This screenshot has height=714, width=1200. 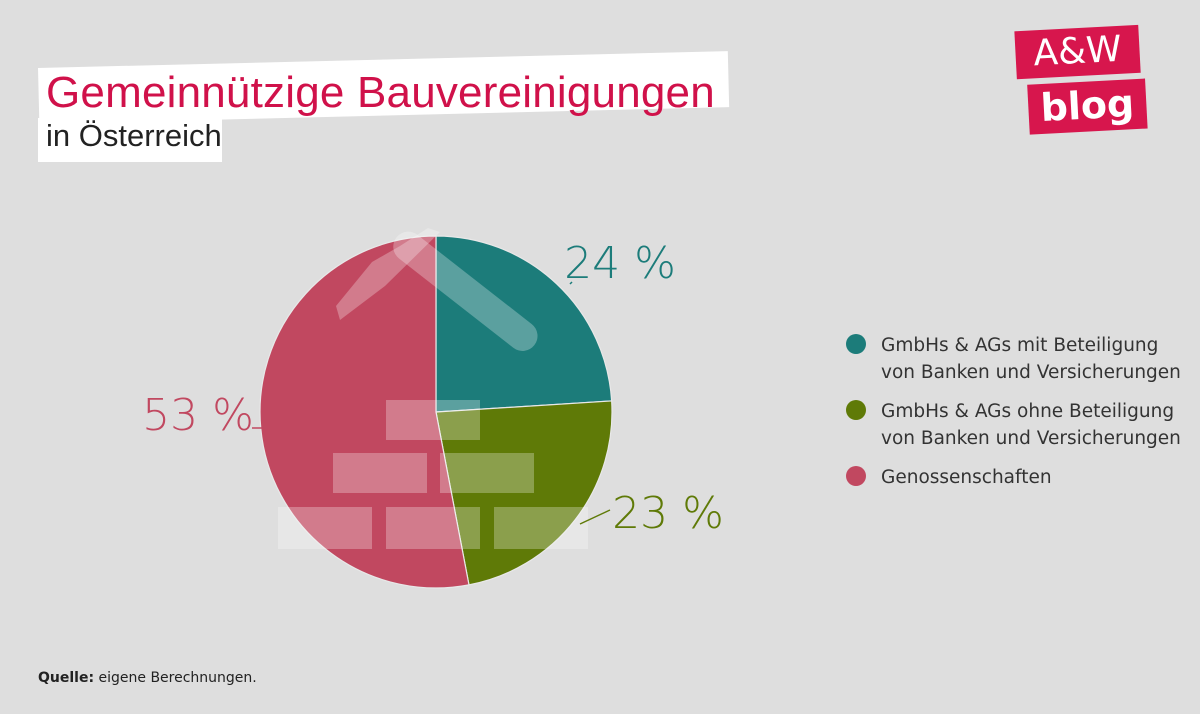 I want to click on chart-title: Gemeinnützige Bauvereinigungen, so click(x=380, y=92).